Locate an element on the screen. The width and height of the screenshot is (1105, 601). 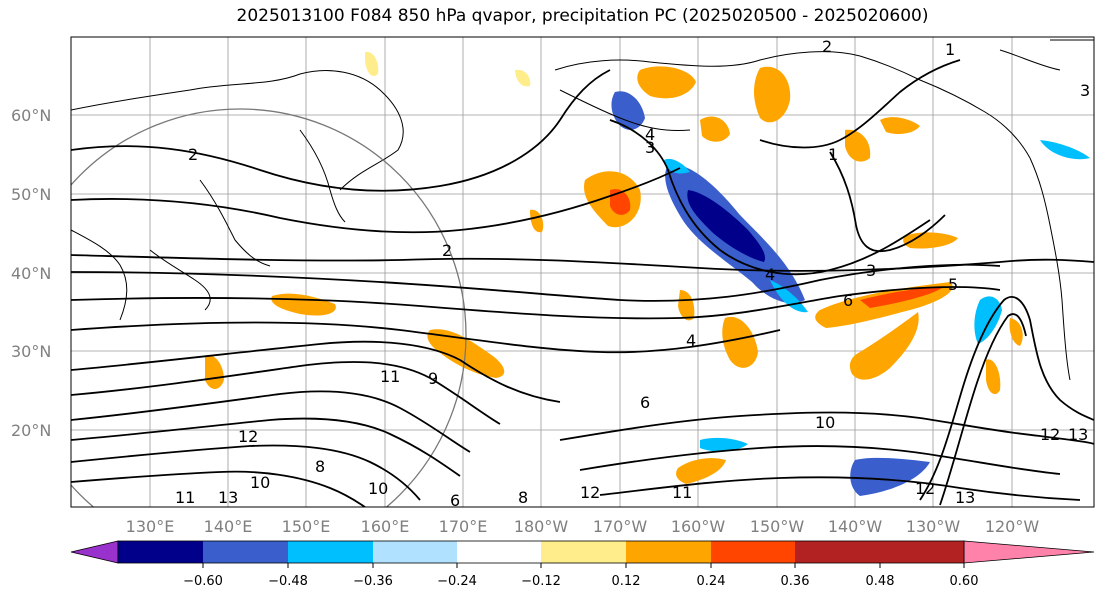
lat-label: 20°N is located at coordinates (31, 430).